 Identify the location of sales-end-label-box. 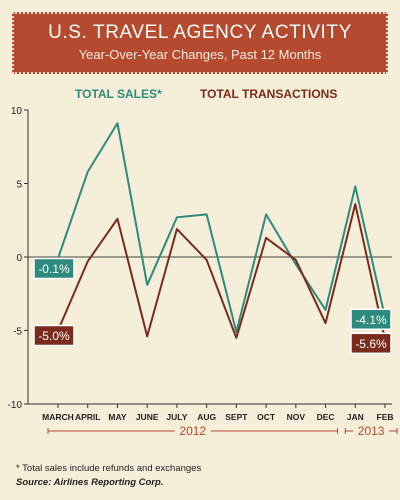
(371, 319).